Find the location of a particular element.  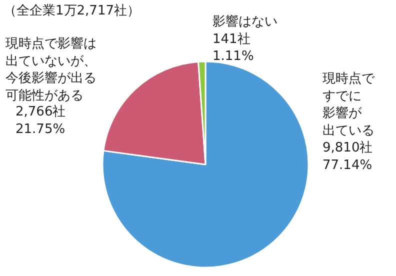

data-label: 141社 1.11% is located at coordinates (233, 48).